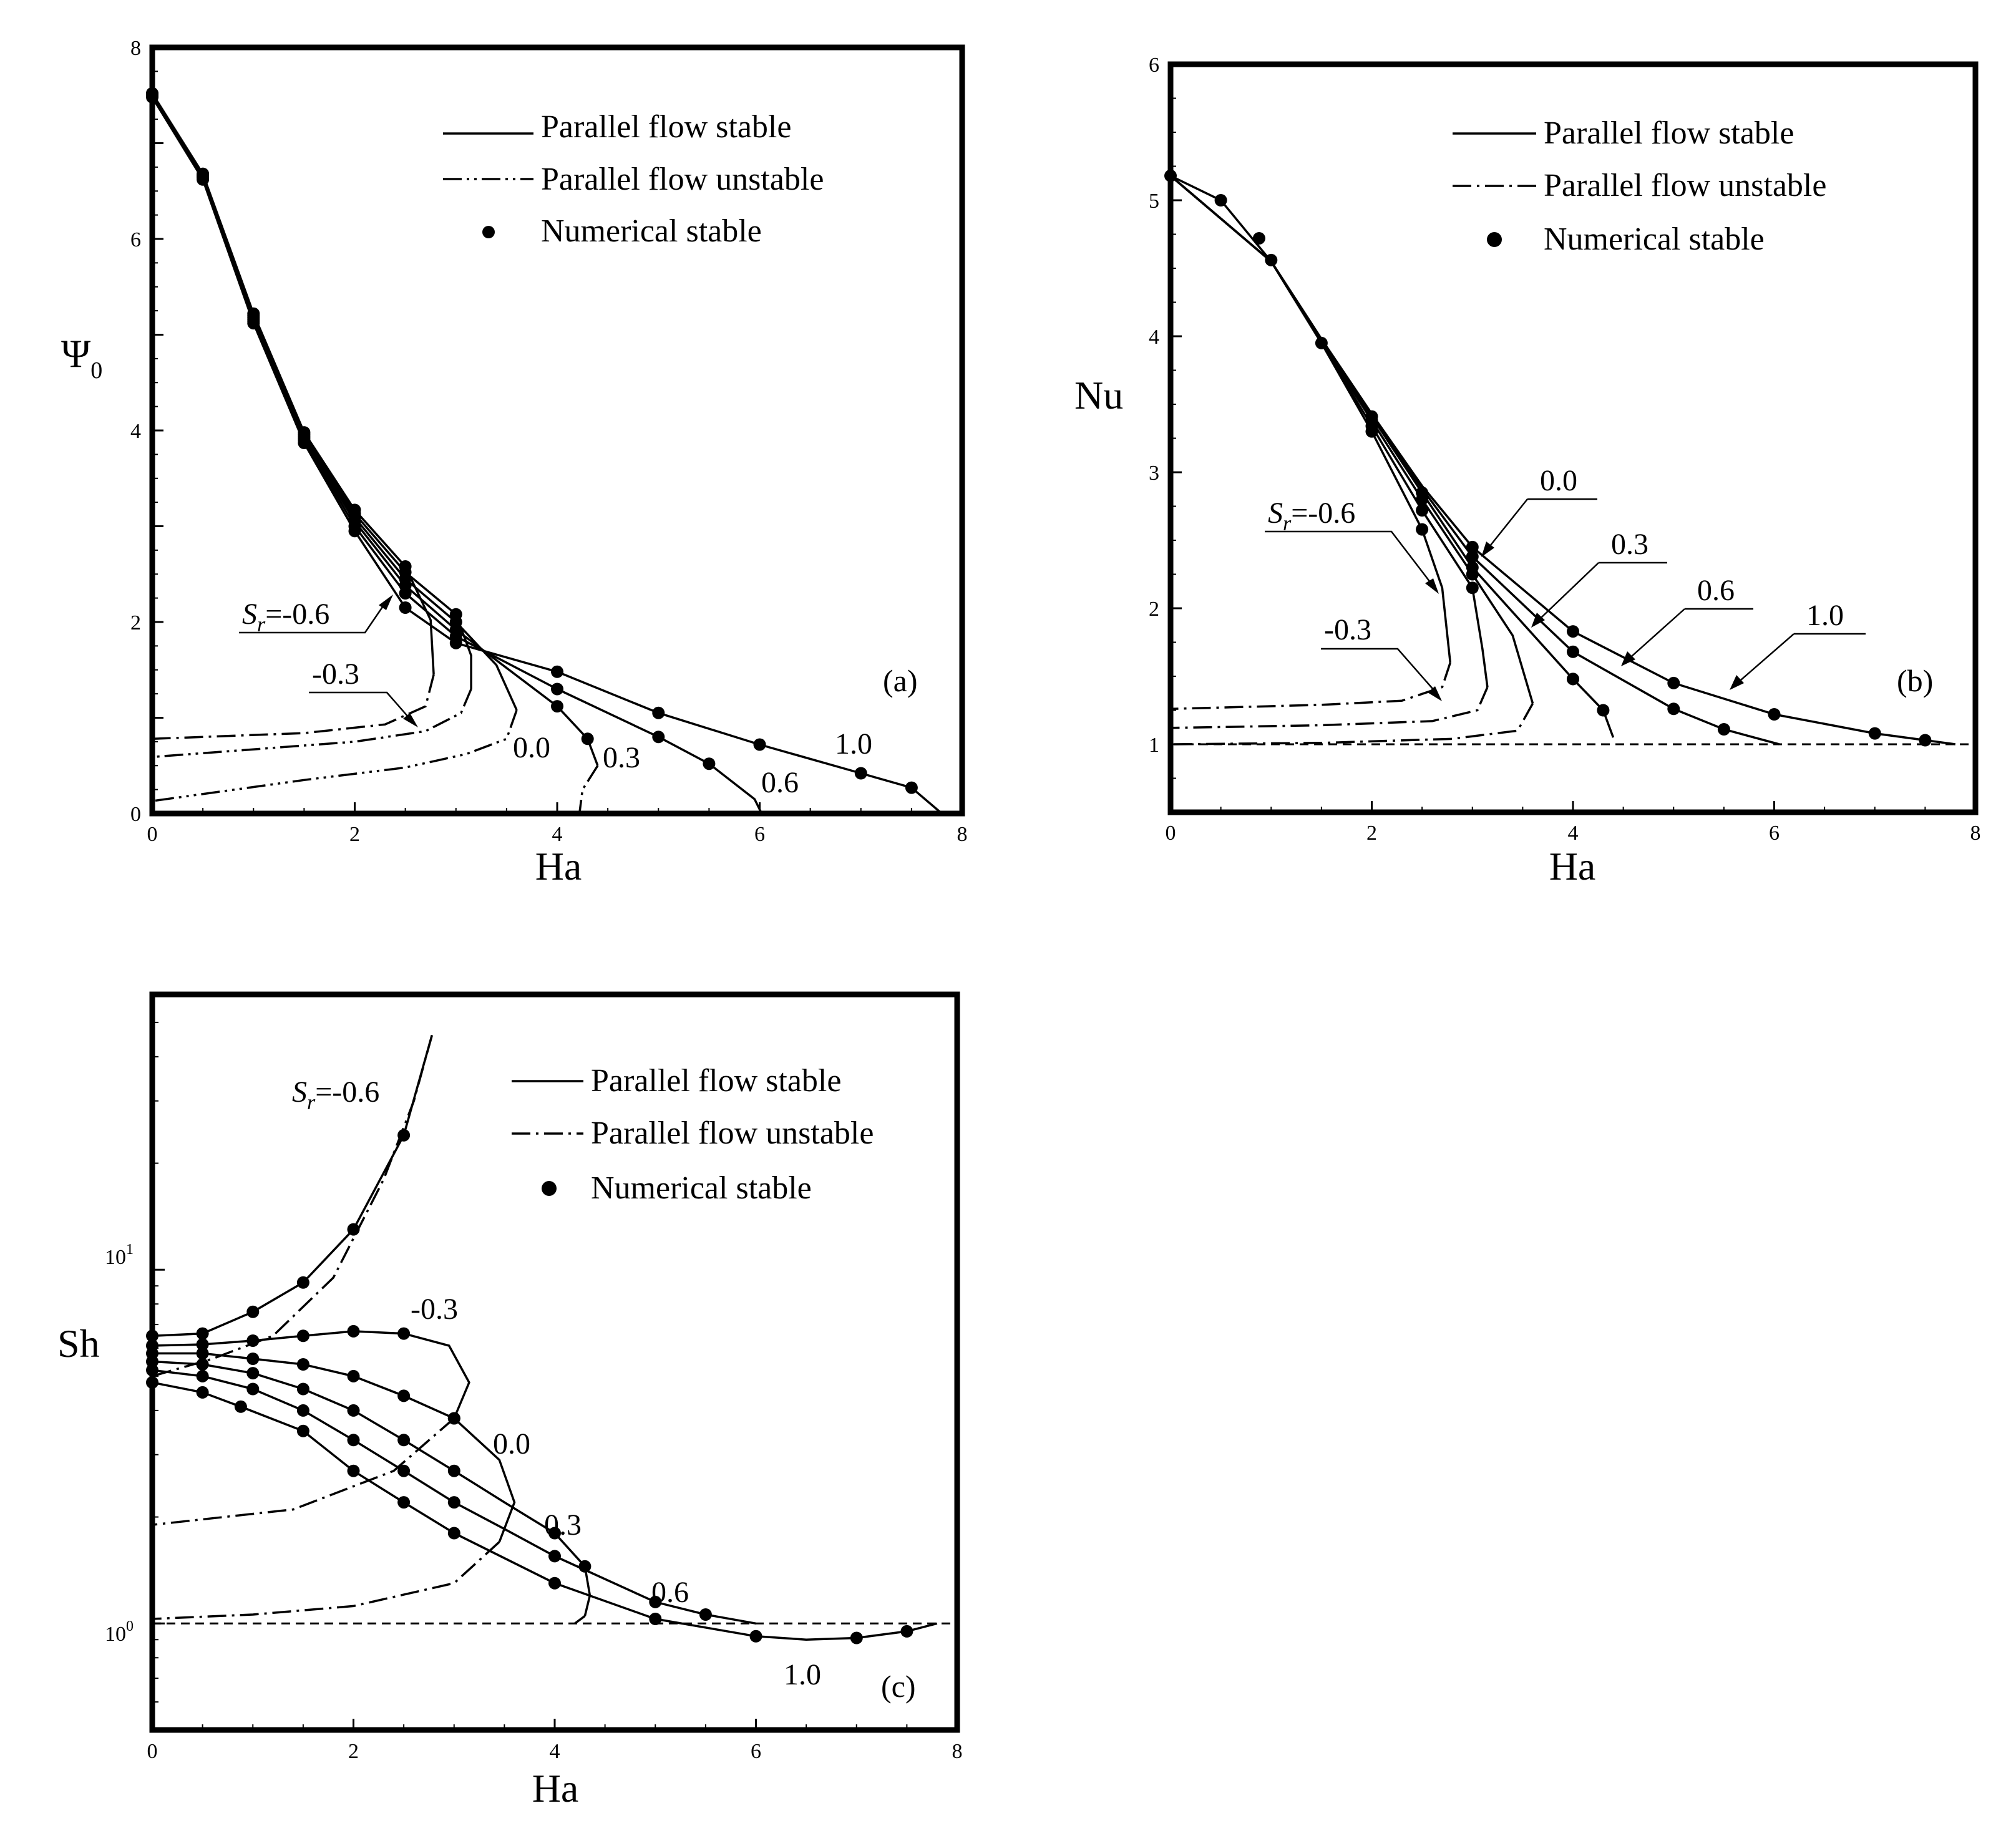 The width and height of the screenshot is (2016, 1846). Describe the element at coordinates (1154, 473) in the screenshot. I see `y-tick-label: 3` at that location.